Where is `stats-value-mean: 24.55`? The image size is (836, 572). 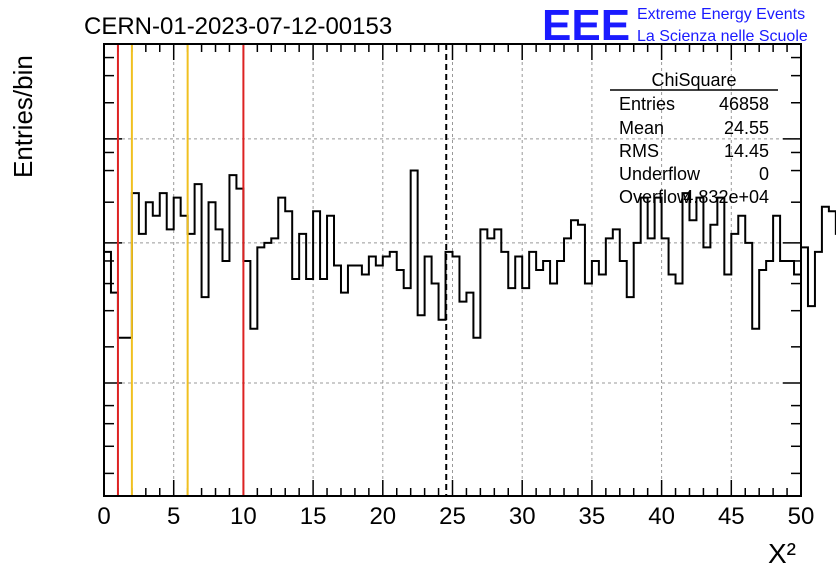 stats-value-mean: 24.55 is located at coordinates (746, 128).